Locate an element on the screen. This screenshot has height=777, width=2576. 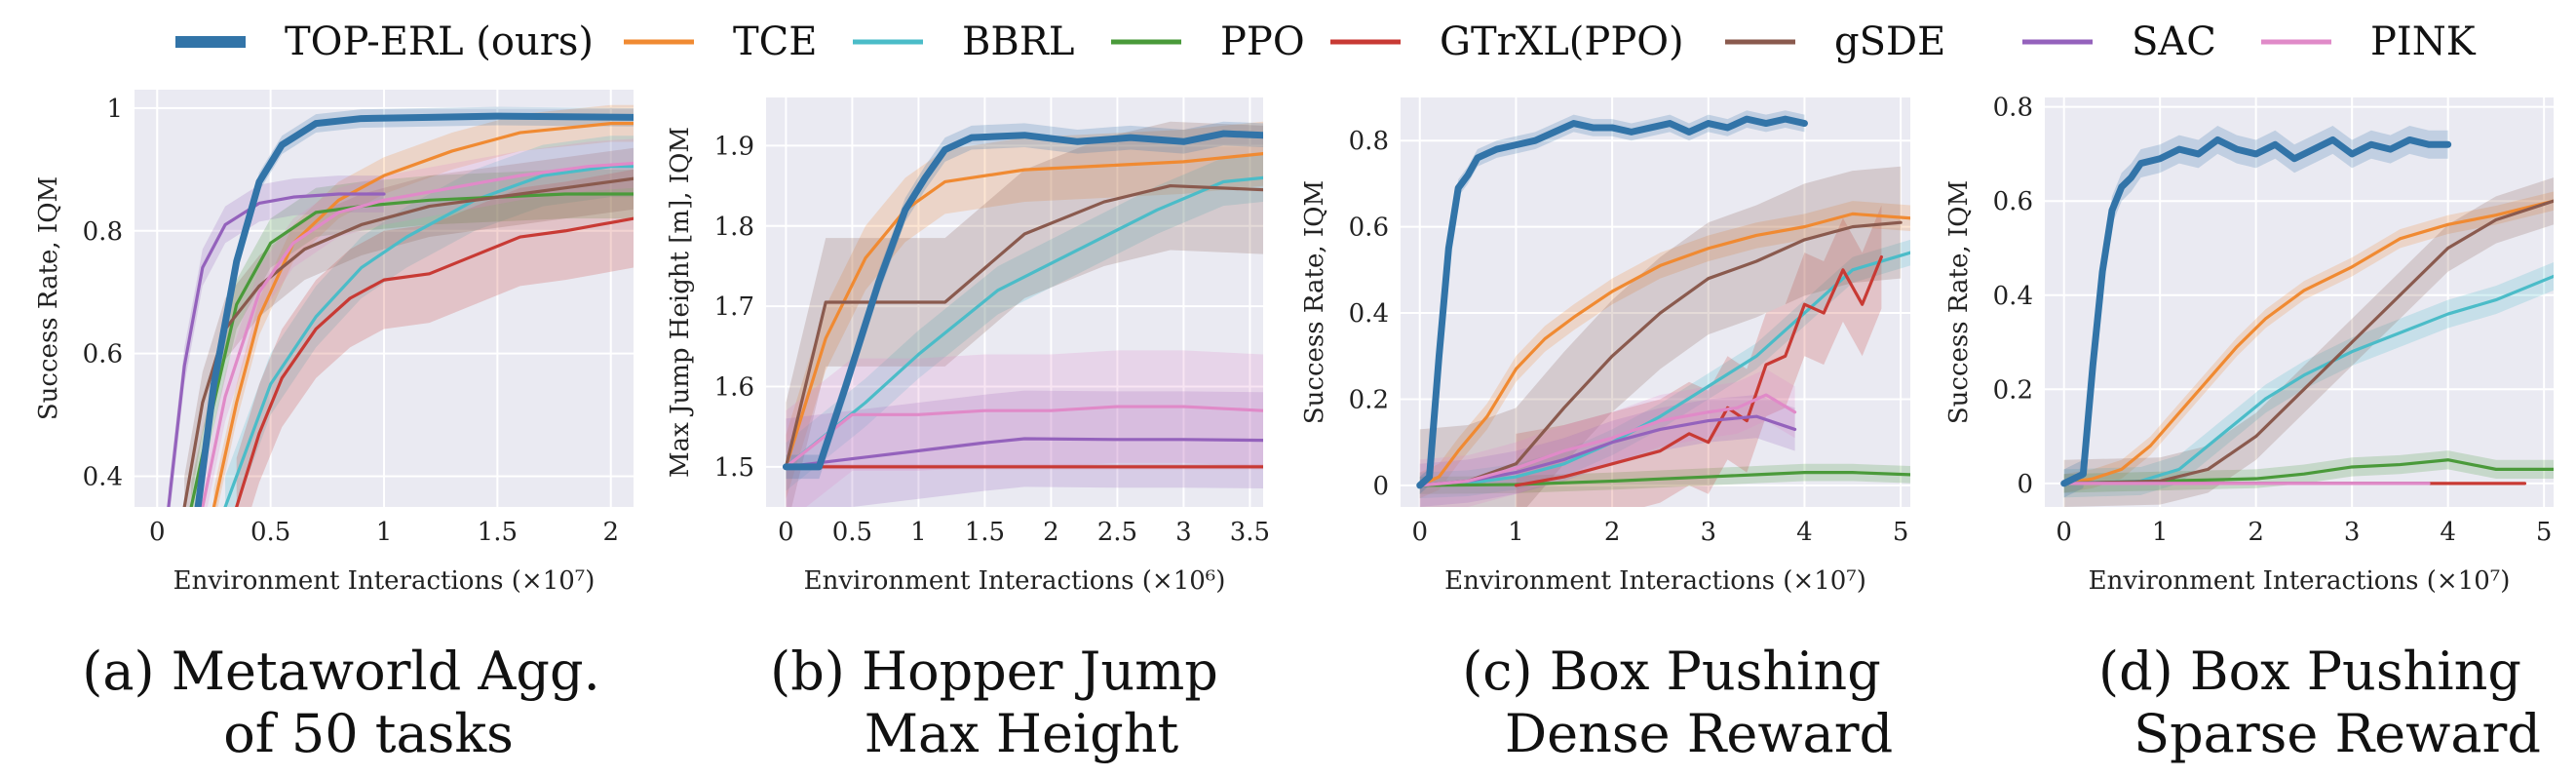
x-axis-label: Environment Interactions (×10⁶) is located at coordinates (1015, 581).